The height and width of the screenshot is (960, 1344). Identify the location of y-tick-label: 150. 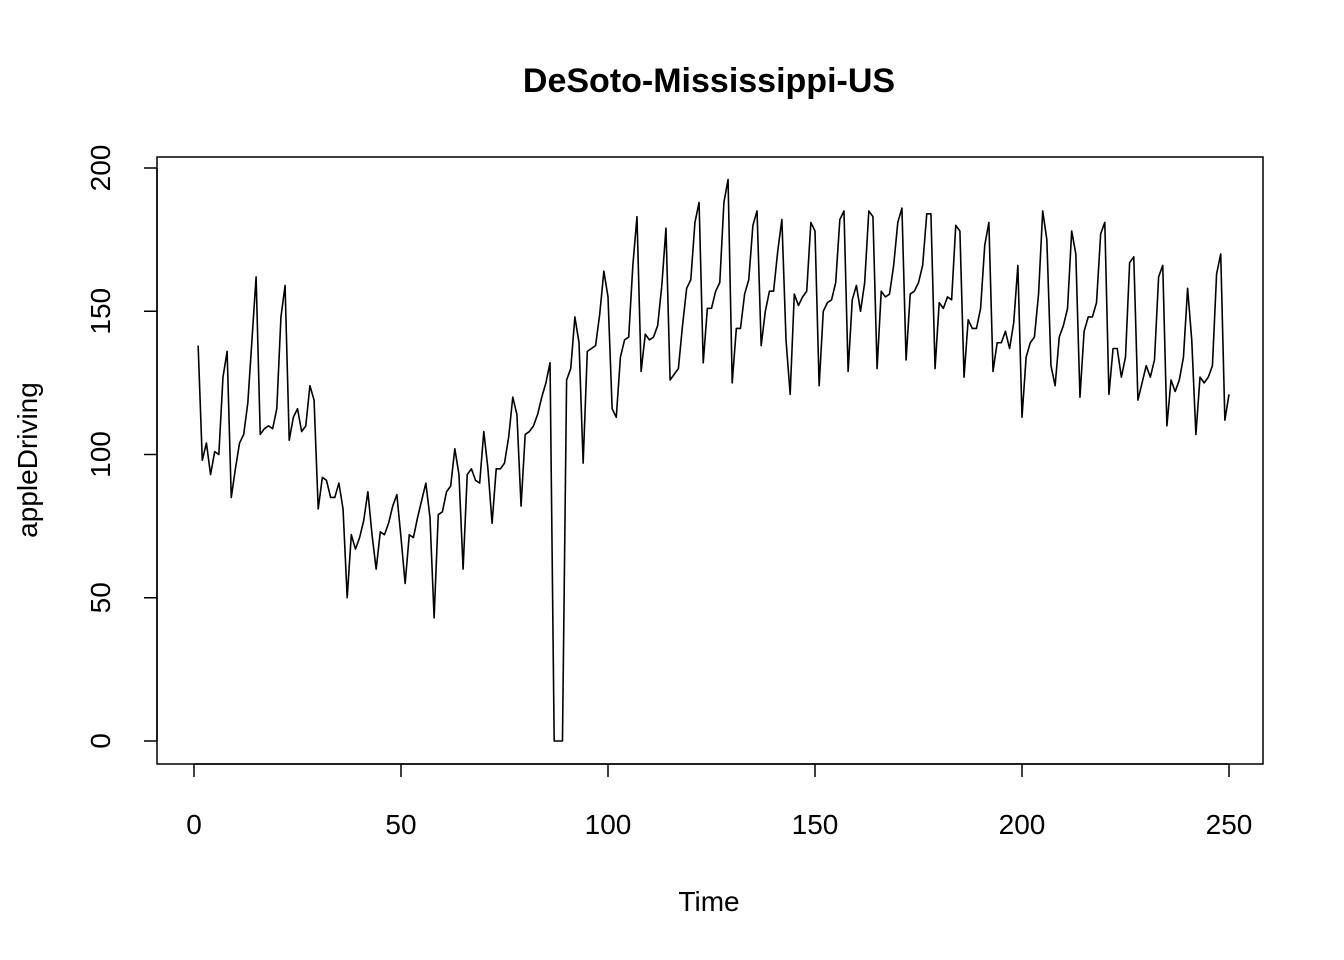
(100, 311).